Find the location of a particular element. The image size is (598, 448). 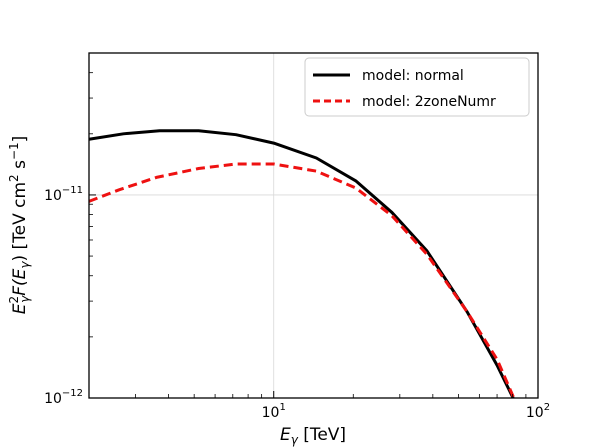

y-tick-label: 10−12 is located at coordinates (63, 397).